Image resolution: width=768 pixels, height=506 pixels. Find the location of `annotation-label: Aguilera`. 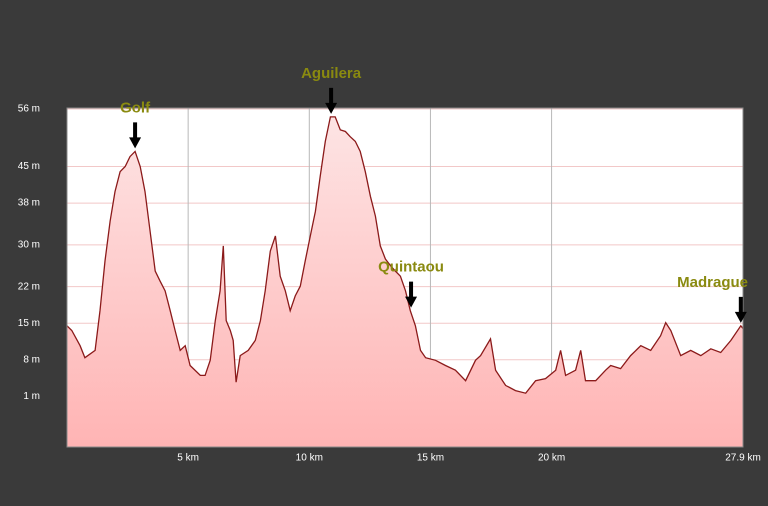

annotation-label: Aguilera is located at coordinates (331, 73).